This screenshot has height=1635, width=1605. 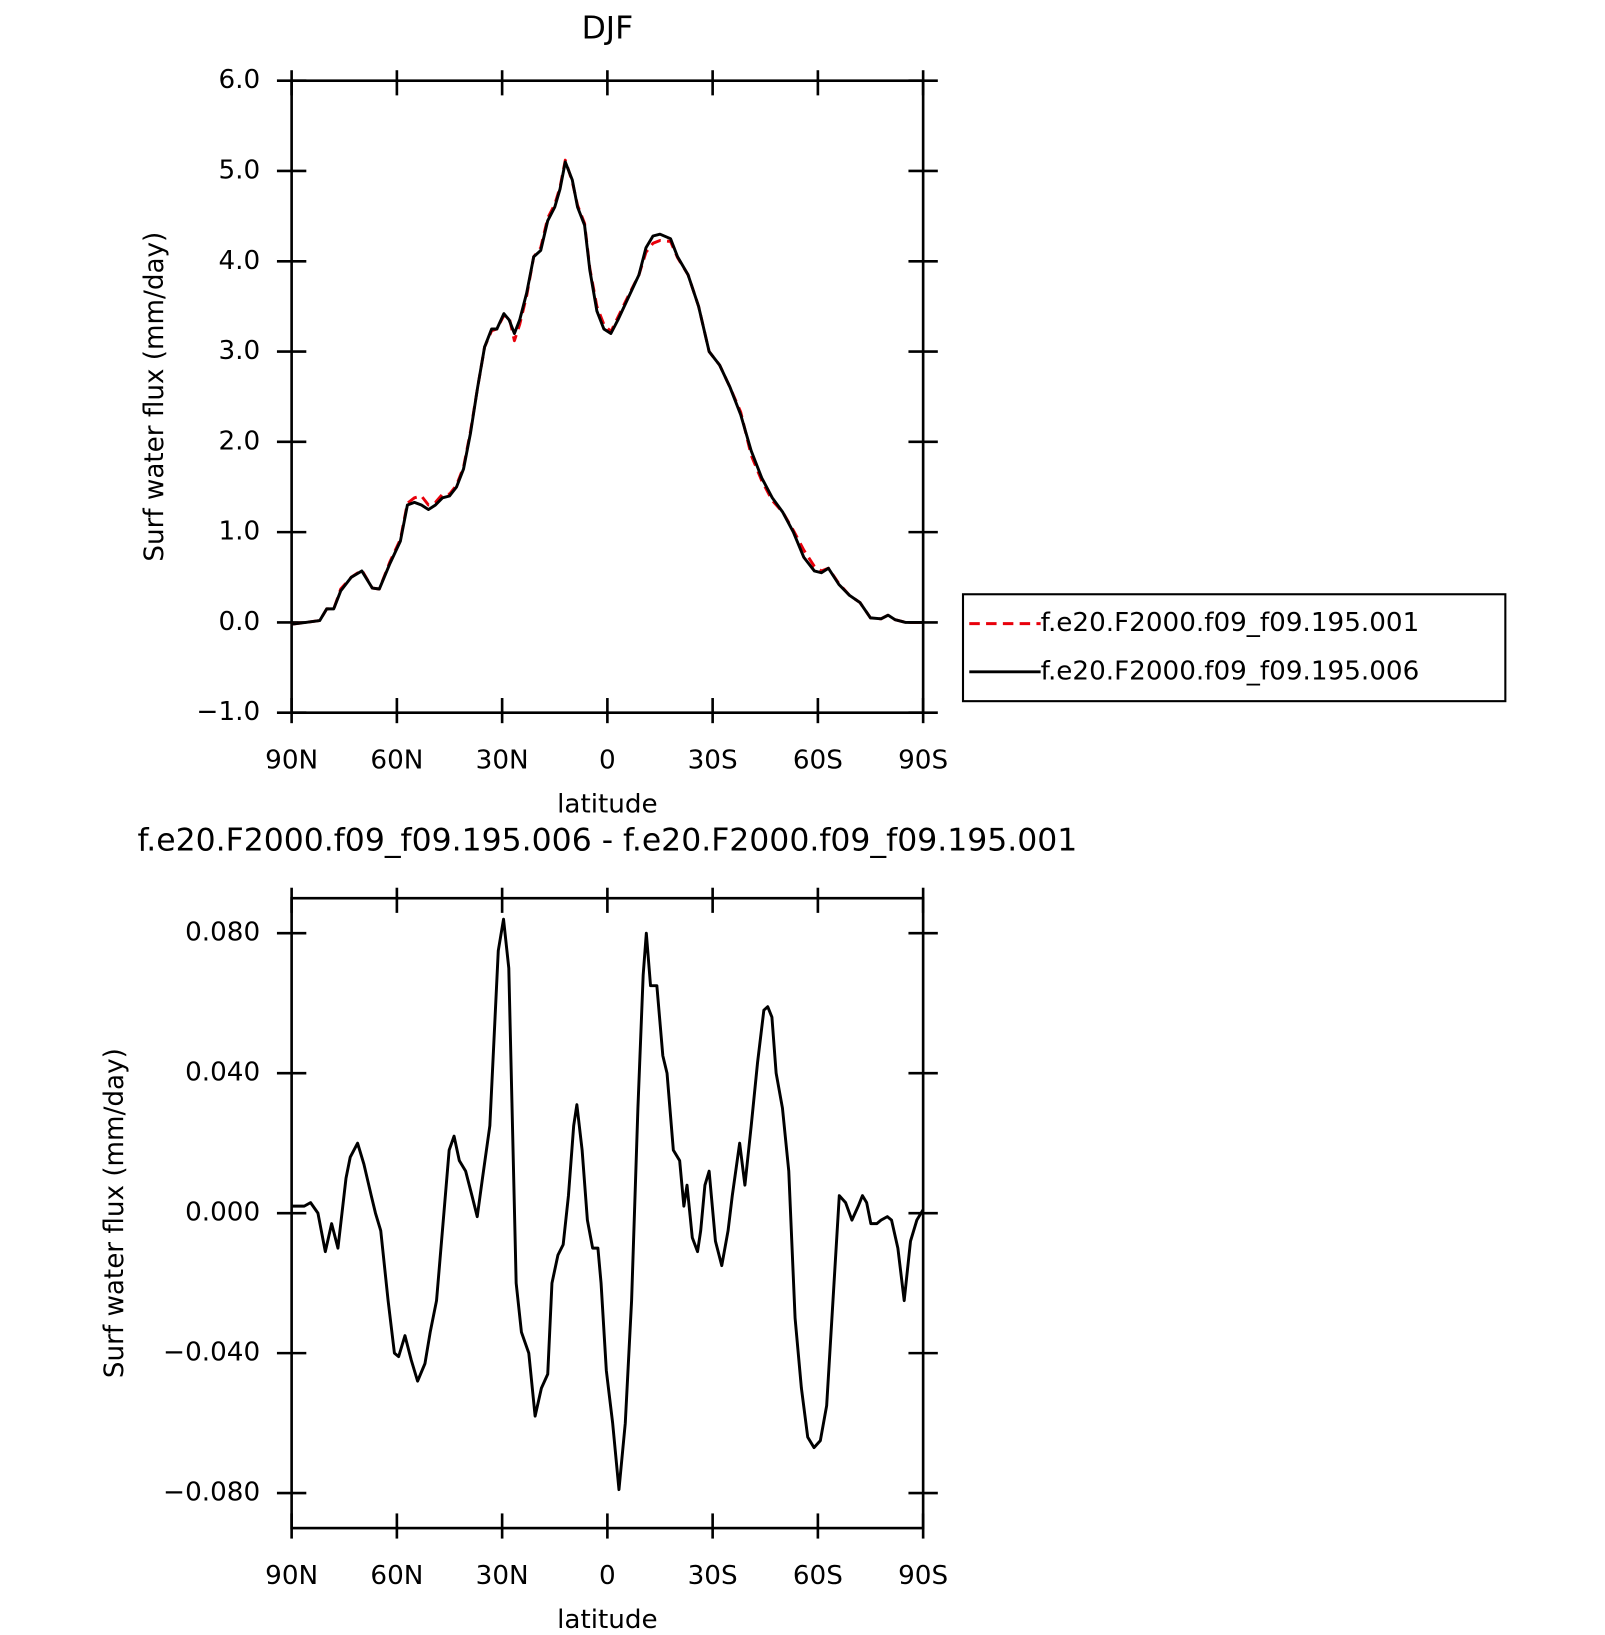 I want to click on chart-title: DJF, so click(x=608, y=28).